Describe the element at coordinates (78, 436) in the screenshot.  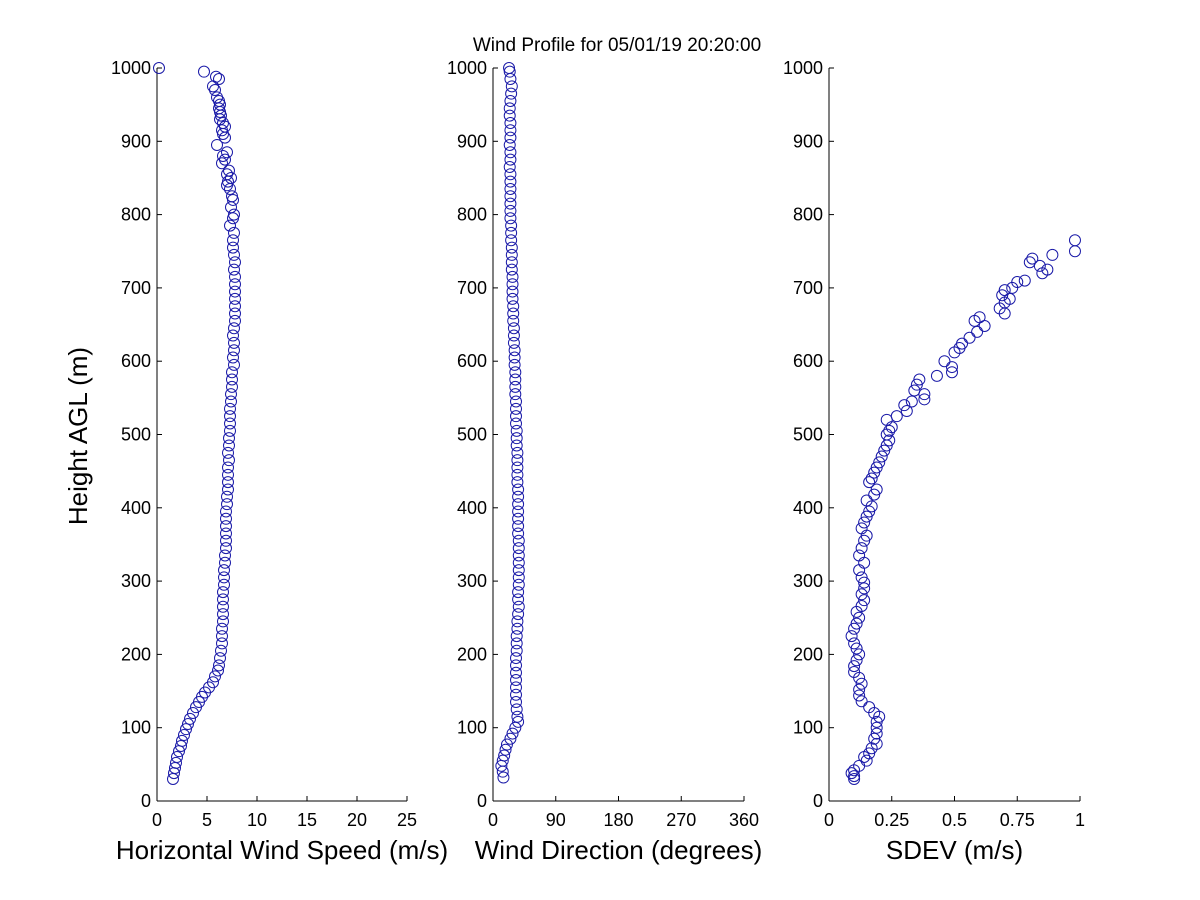
I see `y-axis-label: Height AGL (m)` at that location.